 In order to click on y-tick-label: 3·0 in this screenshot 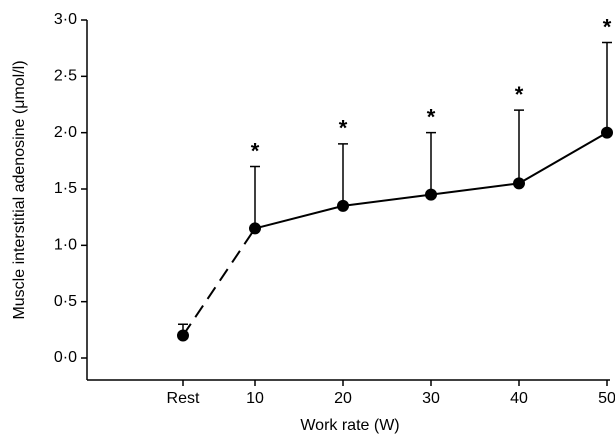, I will do `click(65, 19)`.